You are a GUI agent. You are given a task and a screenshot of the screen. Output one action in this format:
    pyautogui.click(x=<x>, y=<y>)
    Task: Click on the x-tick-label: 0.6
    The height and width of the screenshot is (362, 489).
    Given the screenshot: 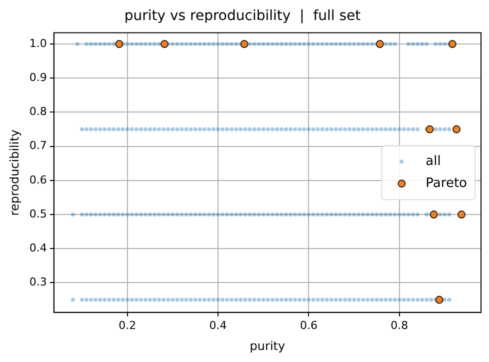 What is the action you would take?
    pyautogui.click(x=309, y=325)
    